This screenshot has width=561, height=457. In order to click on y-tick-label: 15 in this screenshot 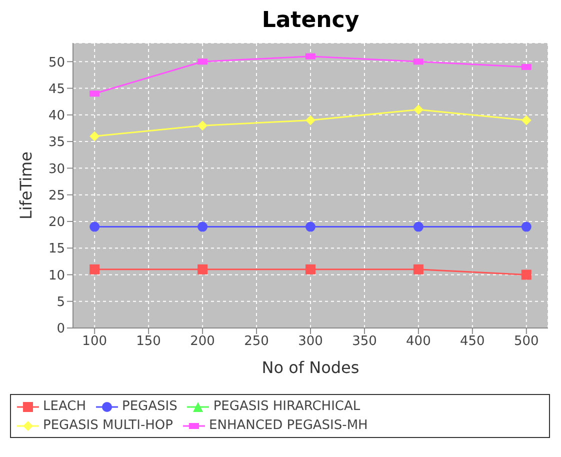, I will do `click(56, 249)`.